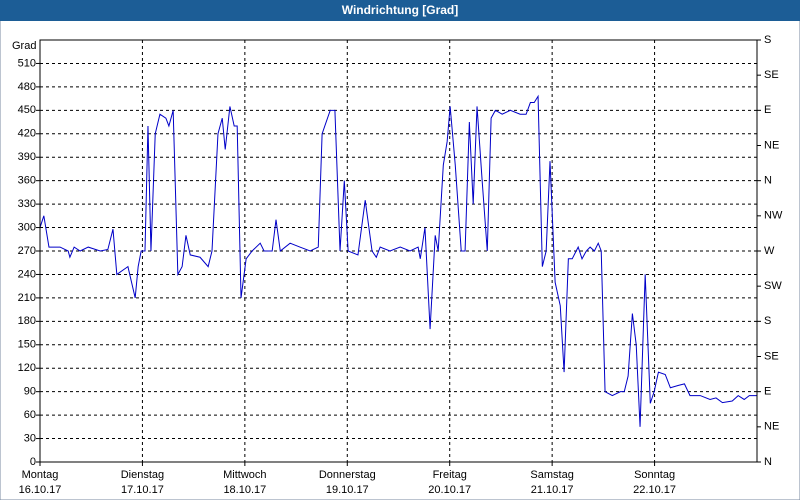 This screenshot has width=800, height=500. I want to click on x-tick-label: Freitag, so click(450, 475).